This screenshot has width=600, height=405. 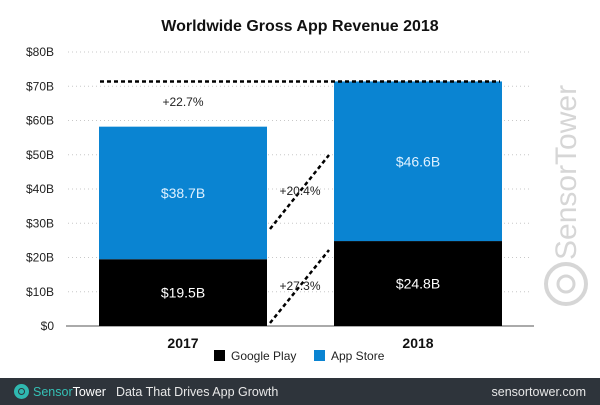 I want to click on y-tick-label: $30B, so click(x=40, y=223).